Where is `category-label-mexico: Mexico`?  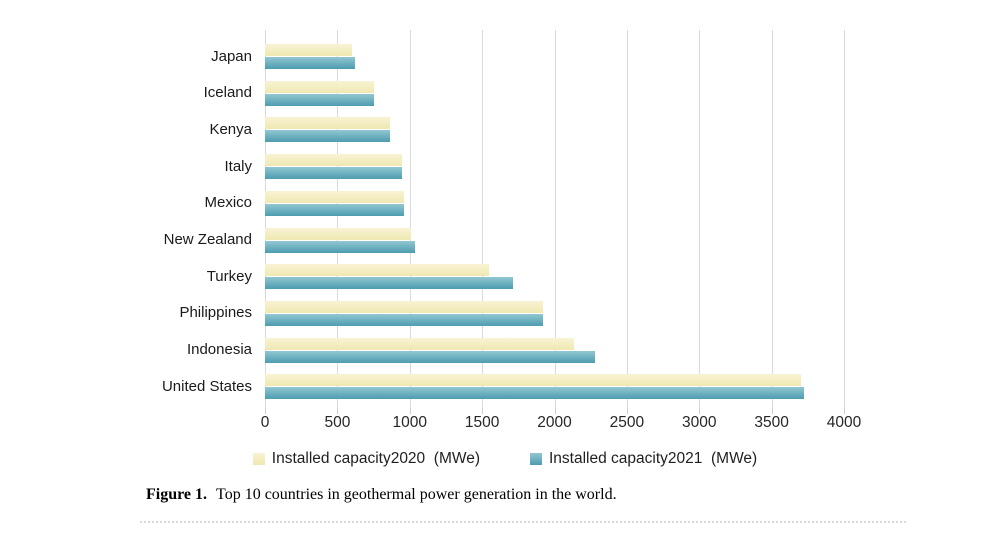
category-label-mexico: Mexico is located at coordinates (228, 203).